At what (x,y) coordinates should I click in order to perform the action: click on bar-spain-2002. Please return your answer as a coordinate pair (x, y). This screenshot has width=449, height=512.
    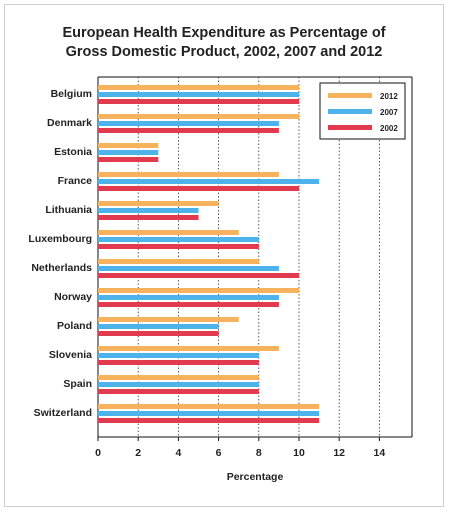
    Looking at the image, I should click on (178, 391).